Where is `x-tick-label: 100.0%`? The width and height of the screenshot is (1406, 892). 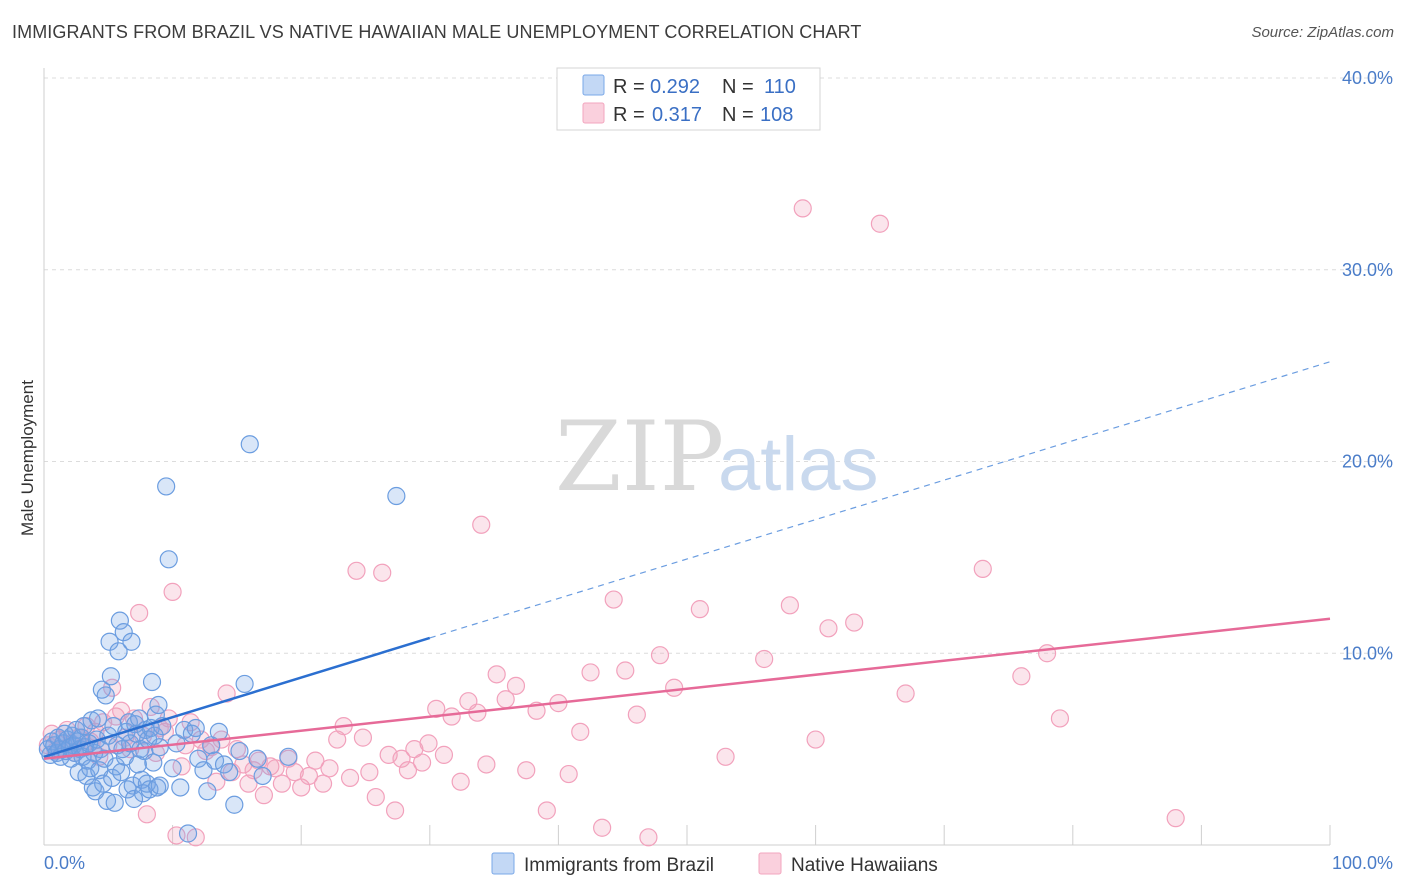
x-tick-label: 100.0% is located at coordinates (1362, 863).